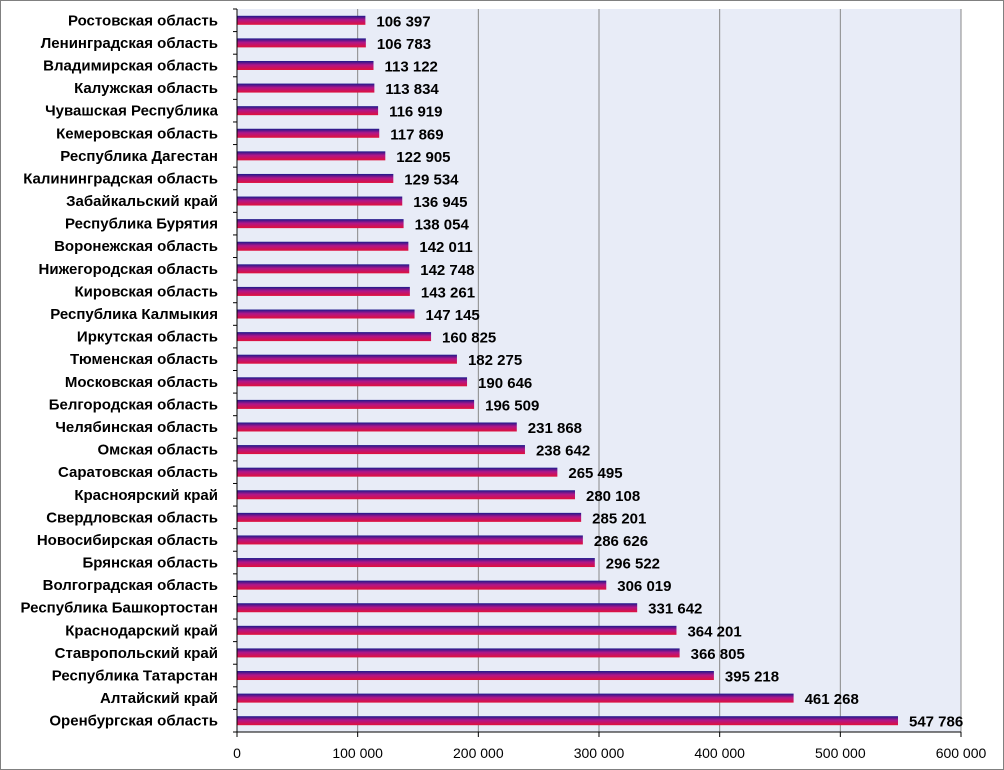  Describe the element at coordinates (415, 112) in the screenshot. I see `data-label: 116 919` at that location.